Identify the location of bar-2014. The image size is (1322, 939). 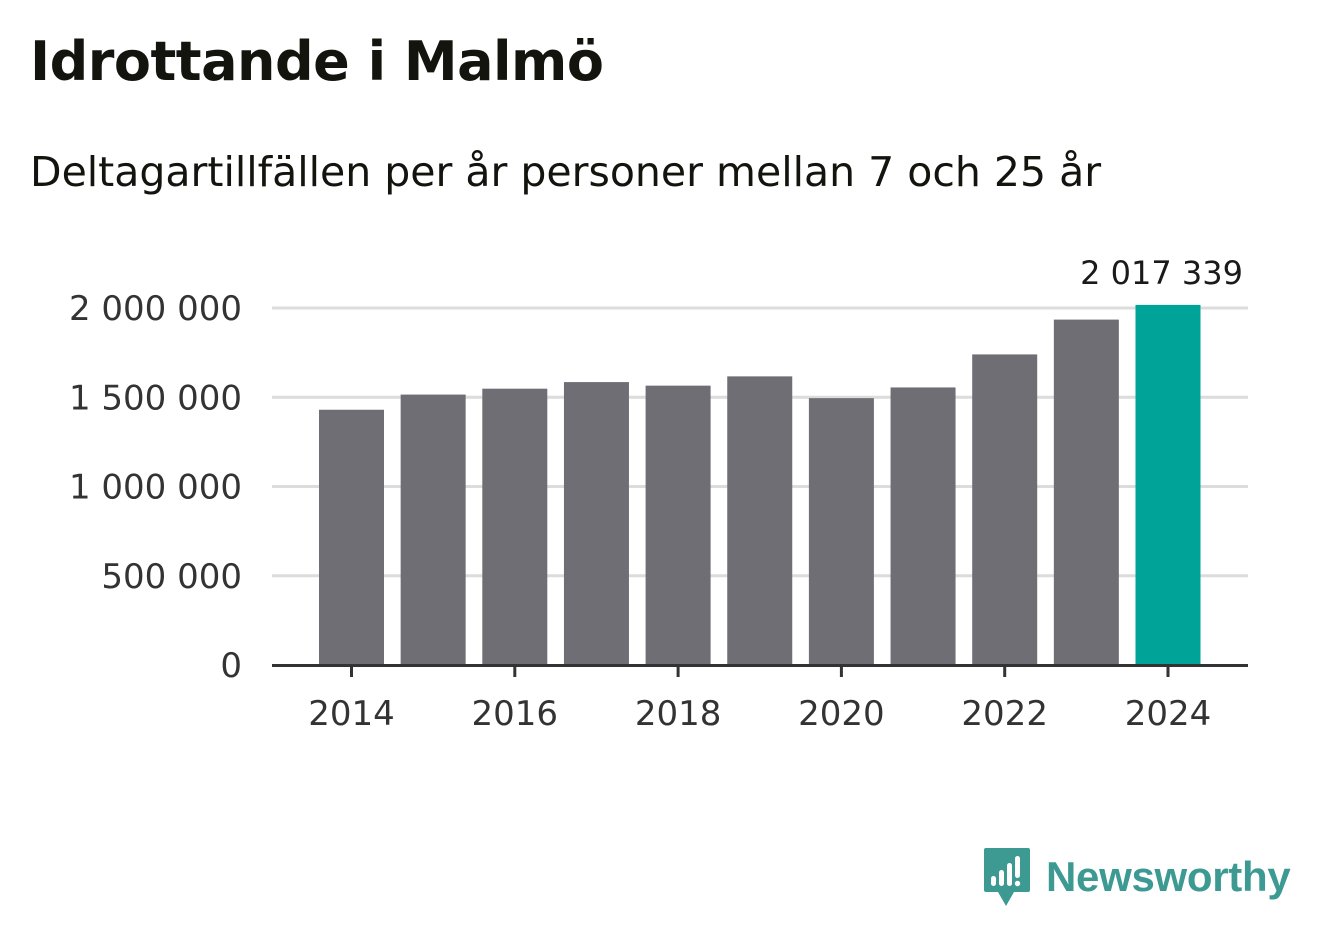
(351, 537).